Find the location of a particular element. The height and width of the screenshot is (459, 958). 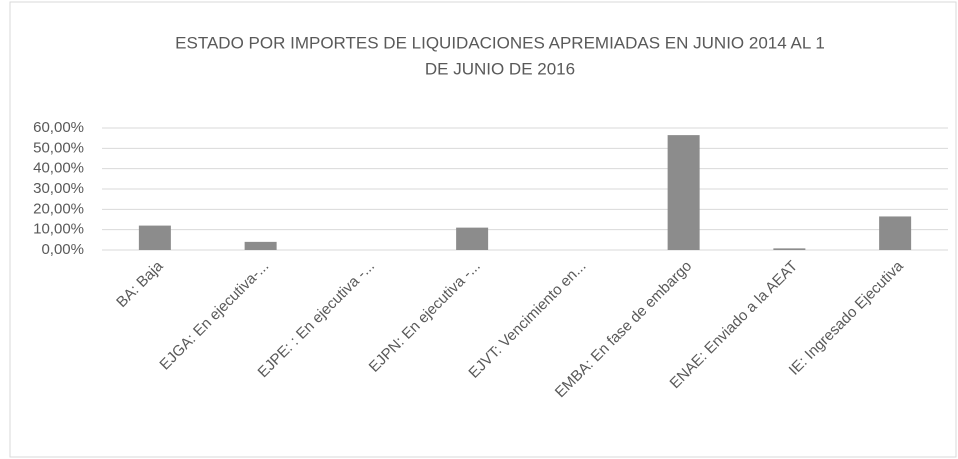

y-tick-label: 30,00% is located at coordinates (58, 188).